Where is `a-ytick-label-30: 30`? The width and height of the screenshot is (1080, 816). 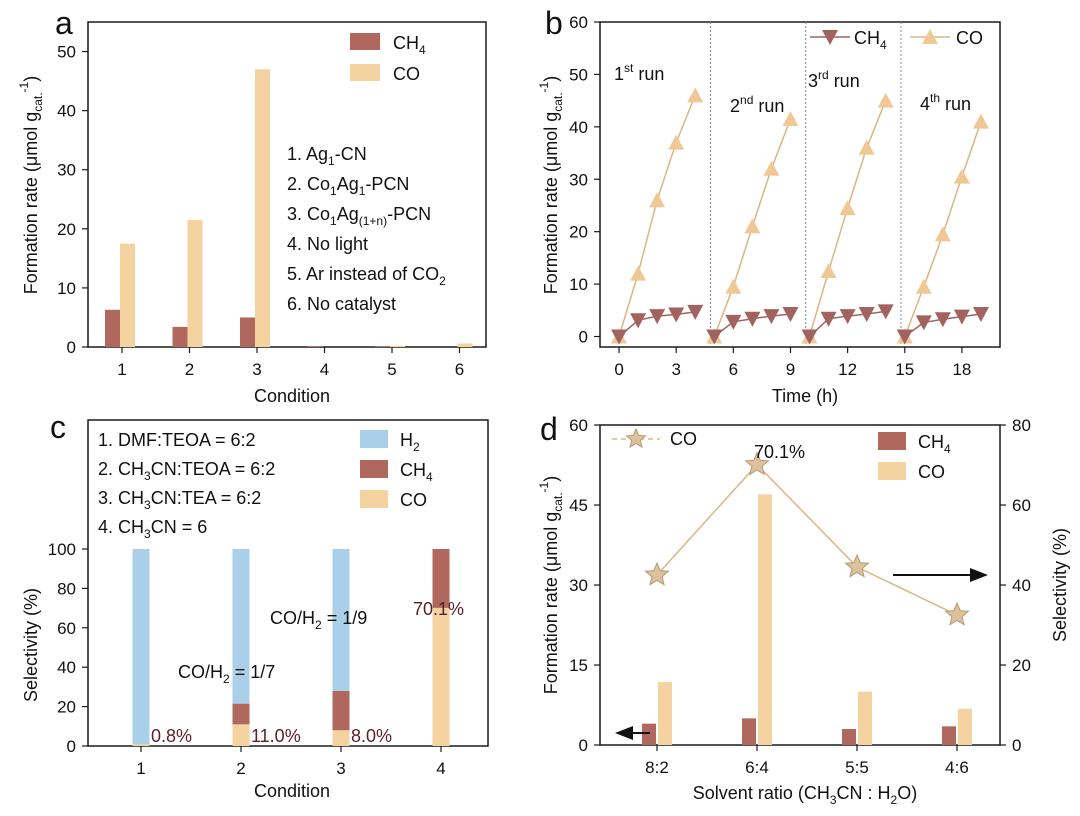
a-ytick-label-30: 30 is located at coordinates (66, 170).